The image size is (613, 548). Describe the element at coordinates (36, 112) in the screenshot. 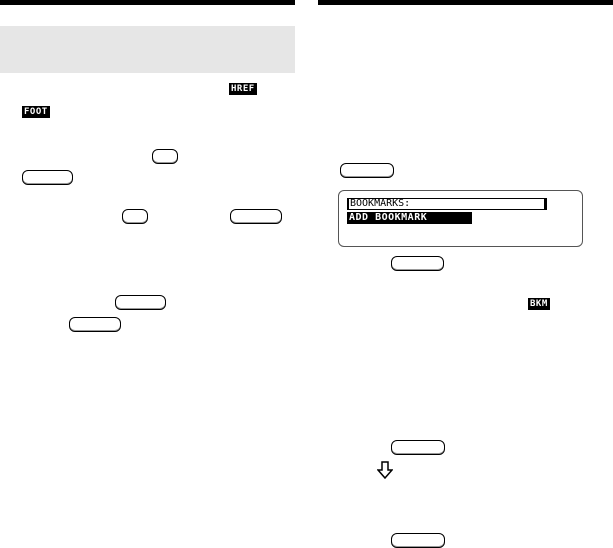

I see `foot-icon: FOOT` at that location.